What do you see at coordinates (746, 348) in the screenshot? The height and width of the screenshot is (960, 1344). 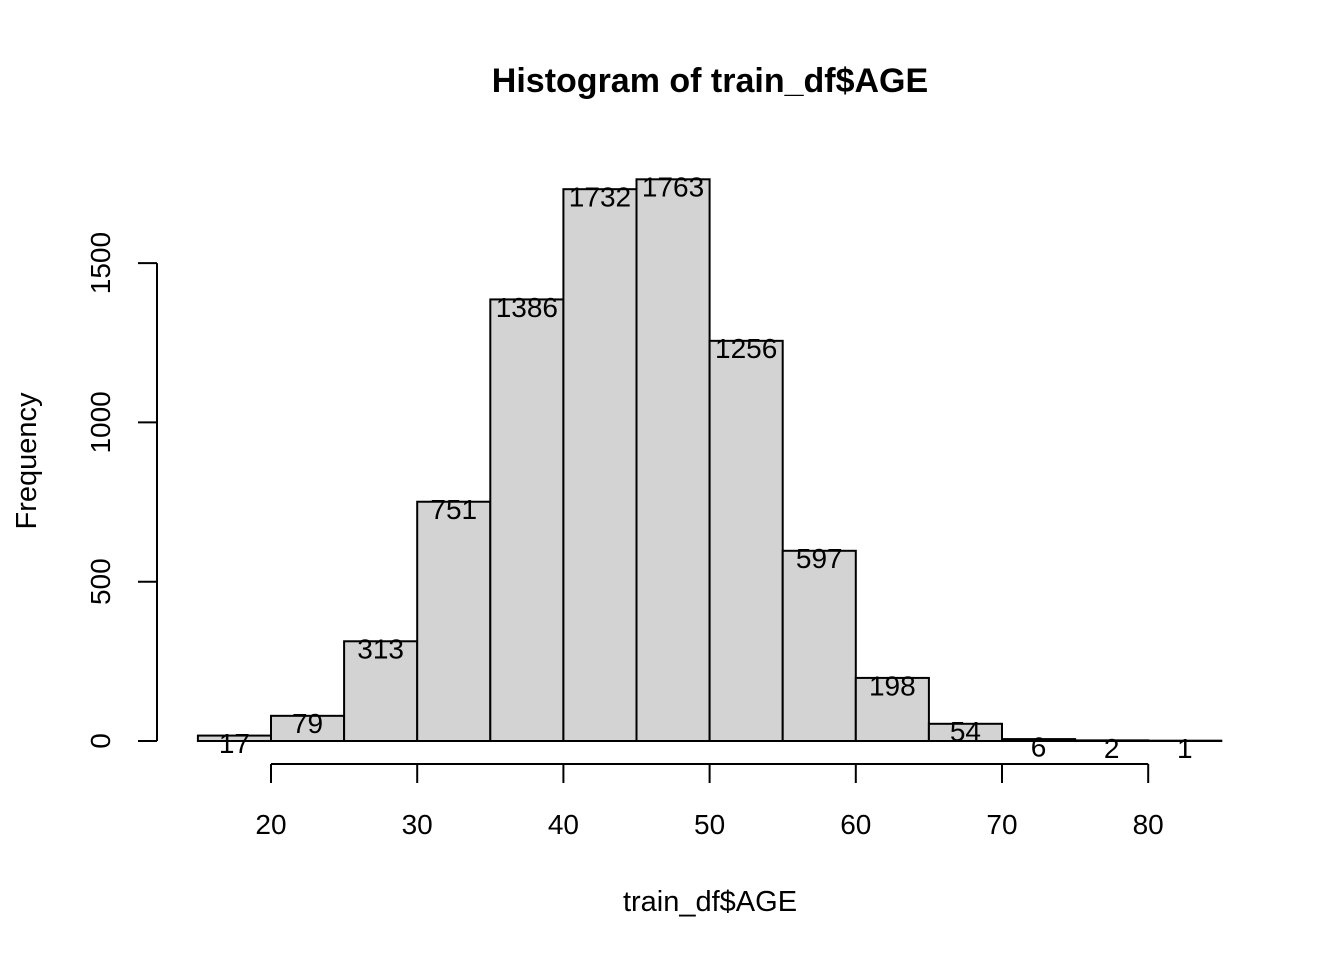 I see `bar-count-label: 1256` at bounding box center [746, 348].